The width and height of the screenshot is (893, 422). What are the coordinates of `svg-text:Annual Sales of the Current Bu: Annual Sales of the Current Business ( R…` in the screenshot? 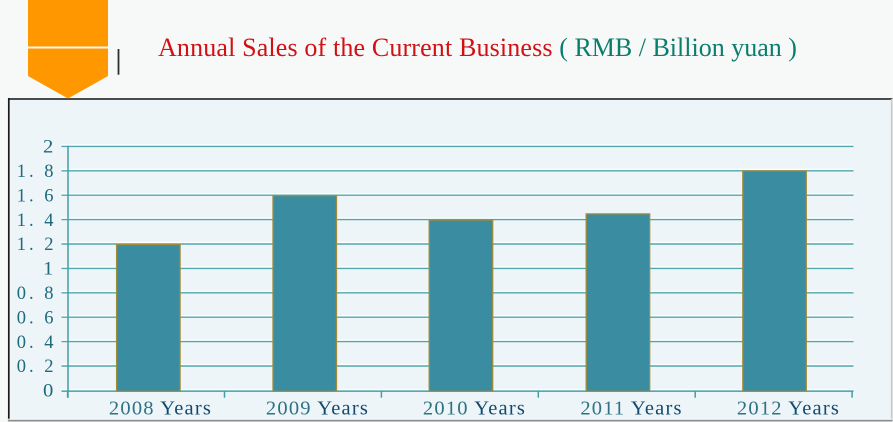 It's located at (477, 47).